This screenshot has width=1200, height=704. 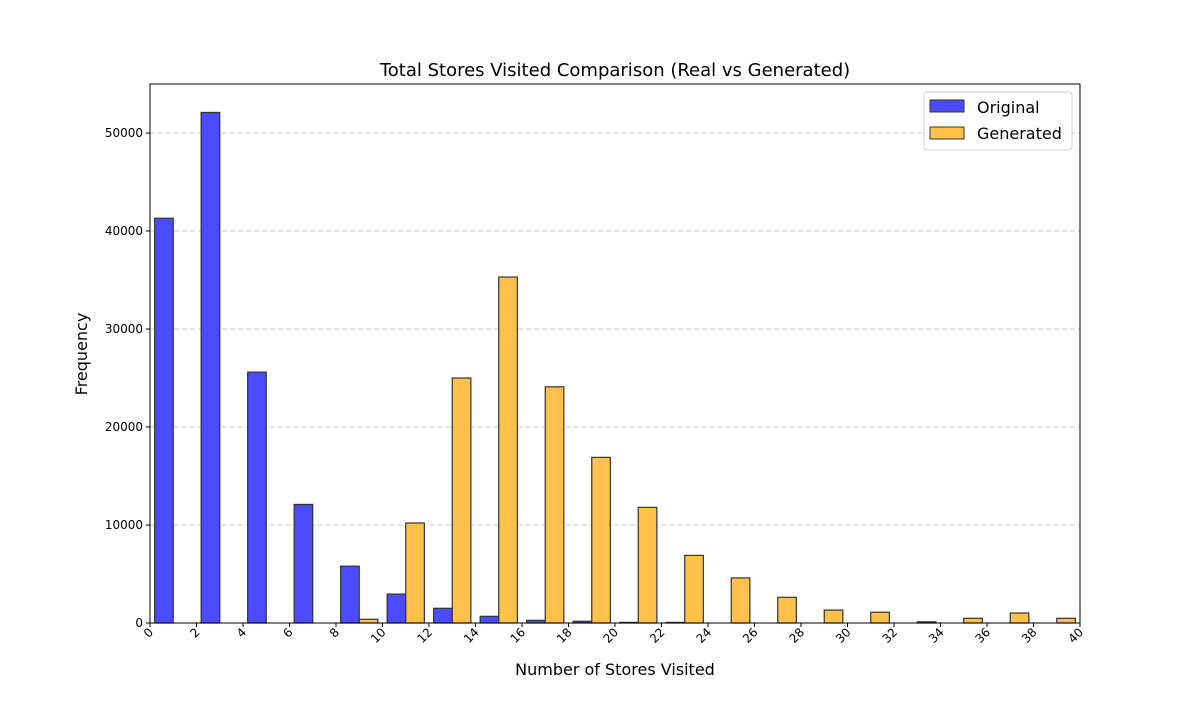 I want to click on y-tick-label: 30000, so click(x=124, y=329).